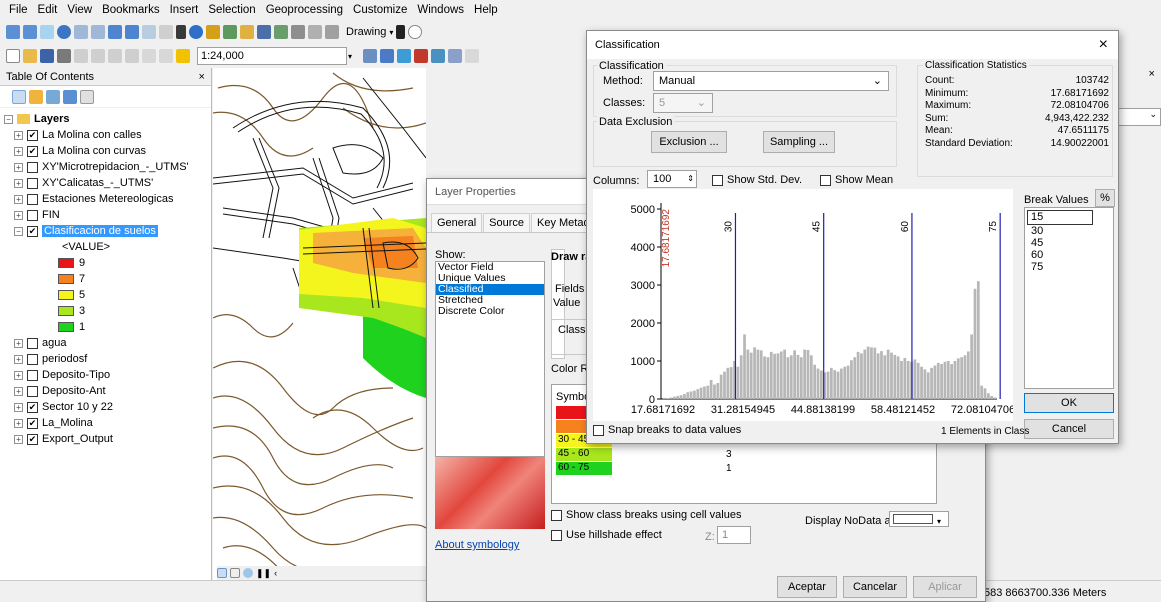 The height and width of the screenshot is (602, 1161). Describe the element at coordinates (107, 167) in the screenshot. I see `layer-item: + XY'Microtrepidacion_-_UTMS'` at that location.